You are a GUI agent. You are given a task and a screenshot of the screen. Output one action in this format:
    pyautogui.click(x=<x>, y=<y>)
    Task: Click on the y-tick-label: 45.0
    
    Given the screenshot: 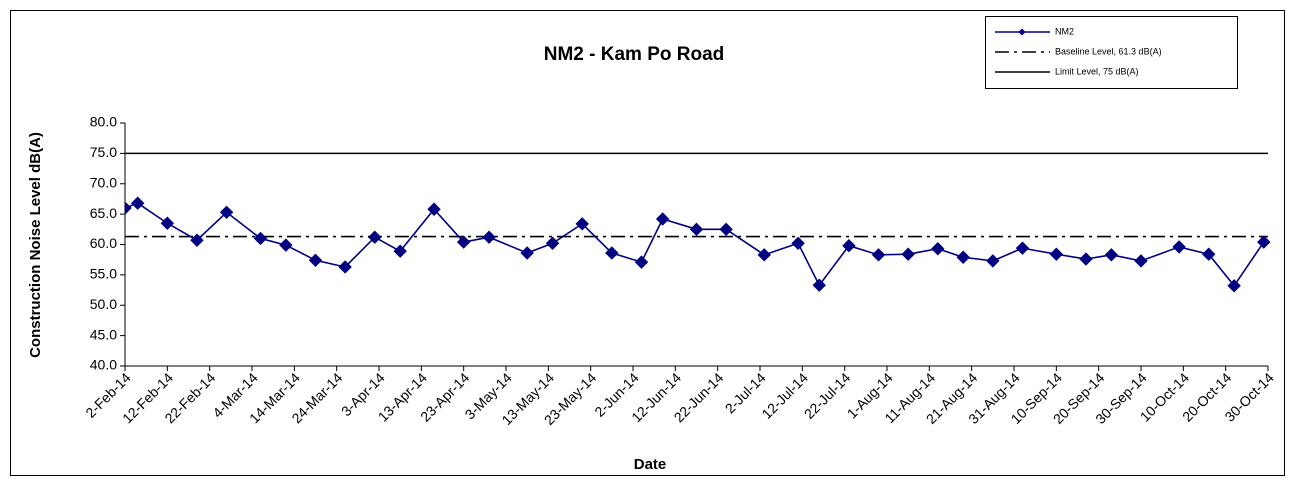 What is the action you would take?
    pyautogui.click(x=103, y=334)
    